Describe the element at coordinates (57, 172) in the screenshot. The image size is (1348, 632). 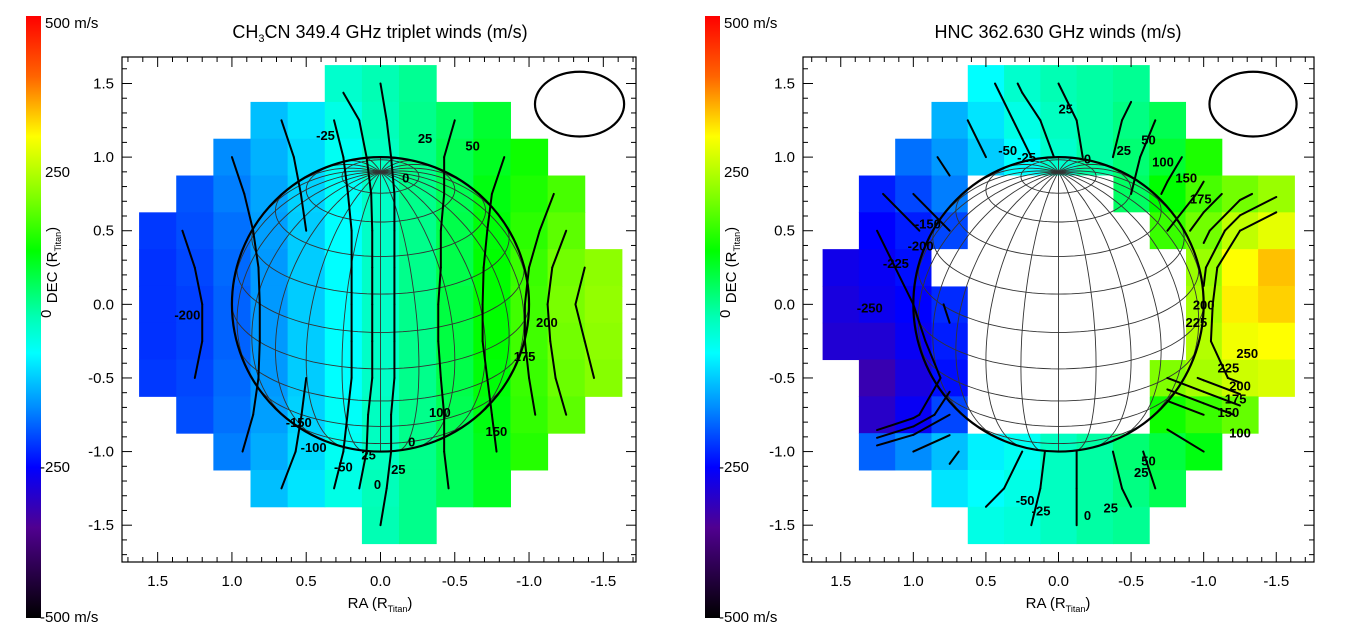
I see `colorbar-label: 250` at that location.